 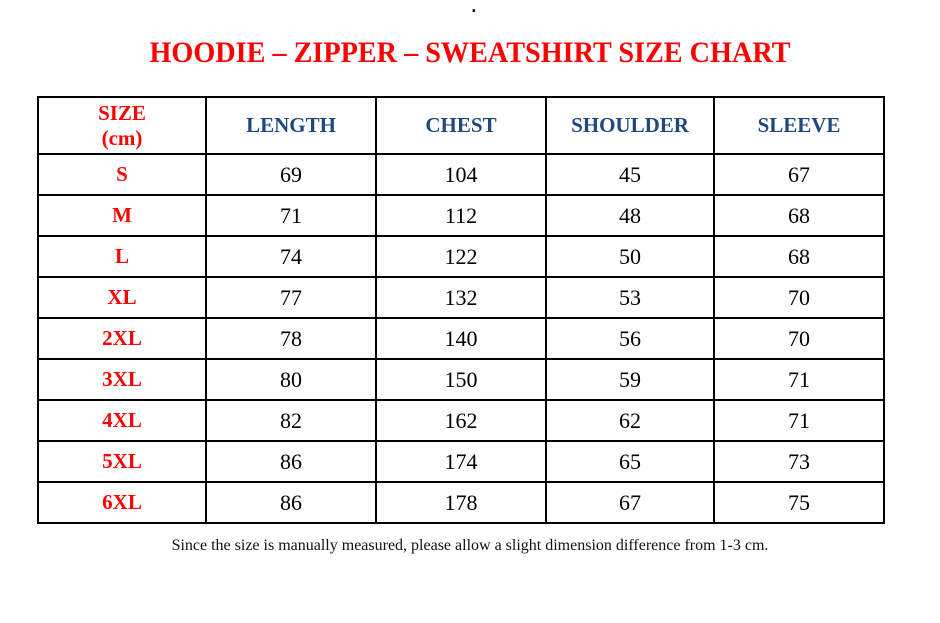 What do you see at coordinates (291, 256) in the screenshot?
I see `length-cell: 74` at bounding box center [291, 256].